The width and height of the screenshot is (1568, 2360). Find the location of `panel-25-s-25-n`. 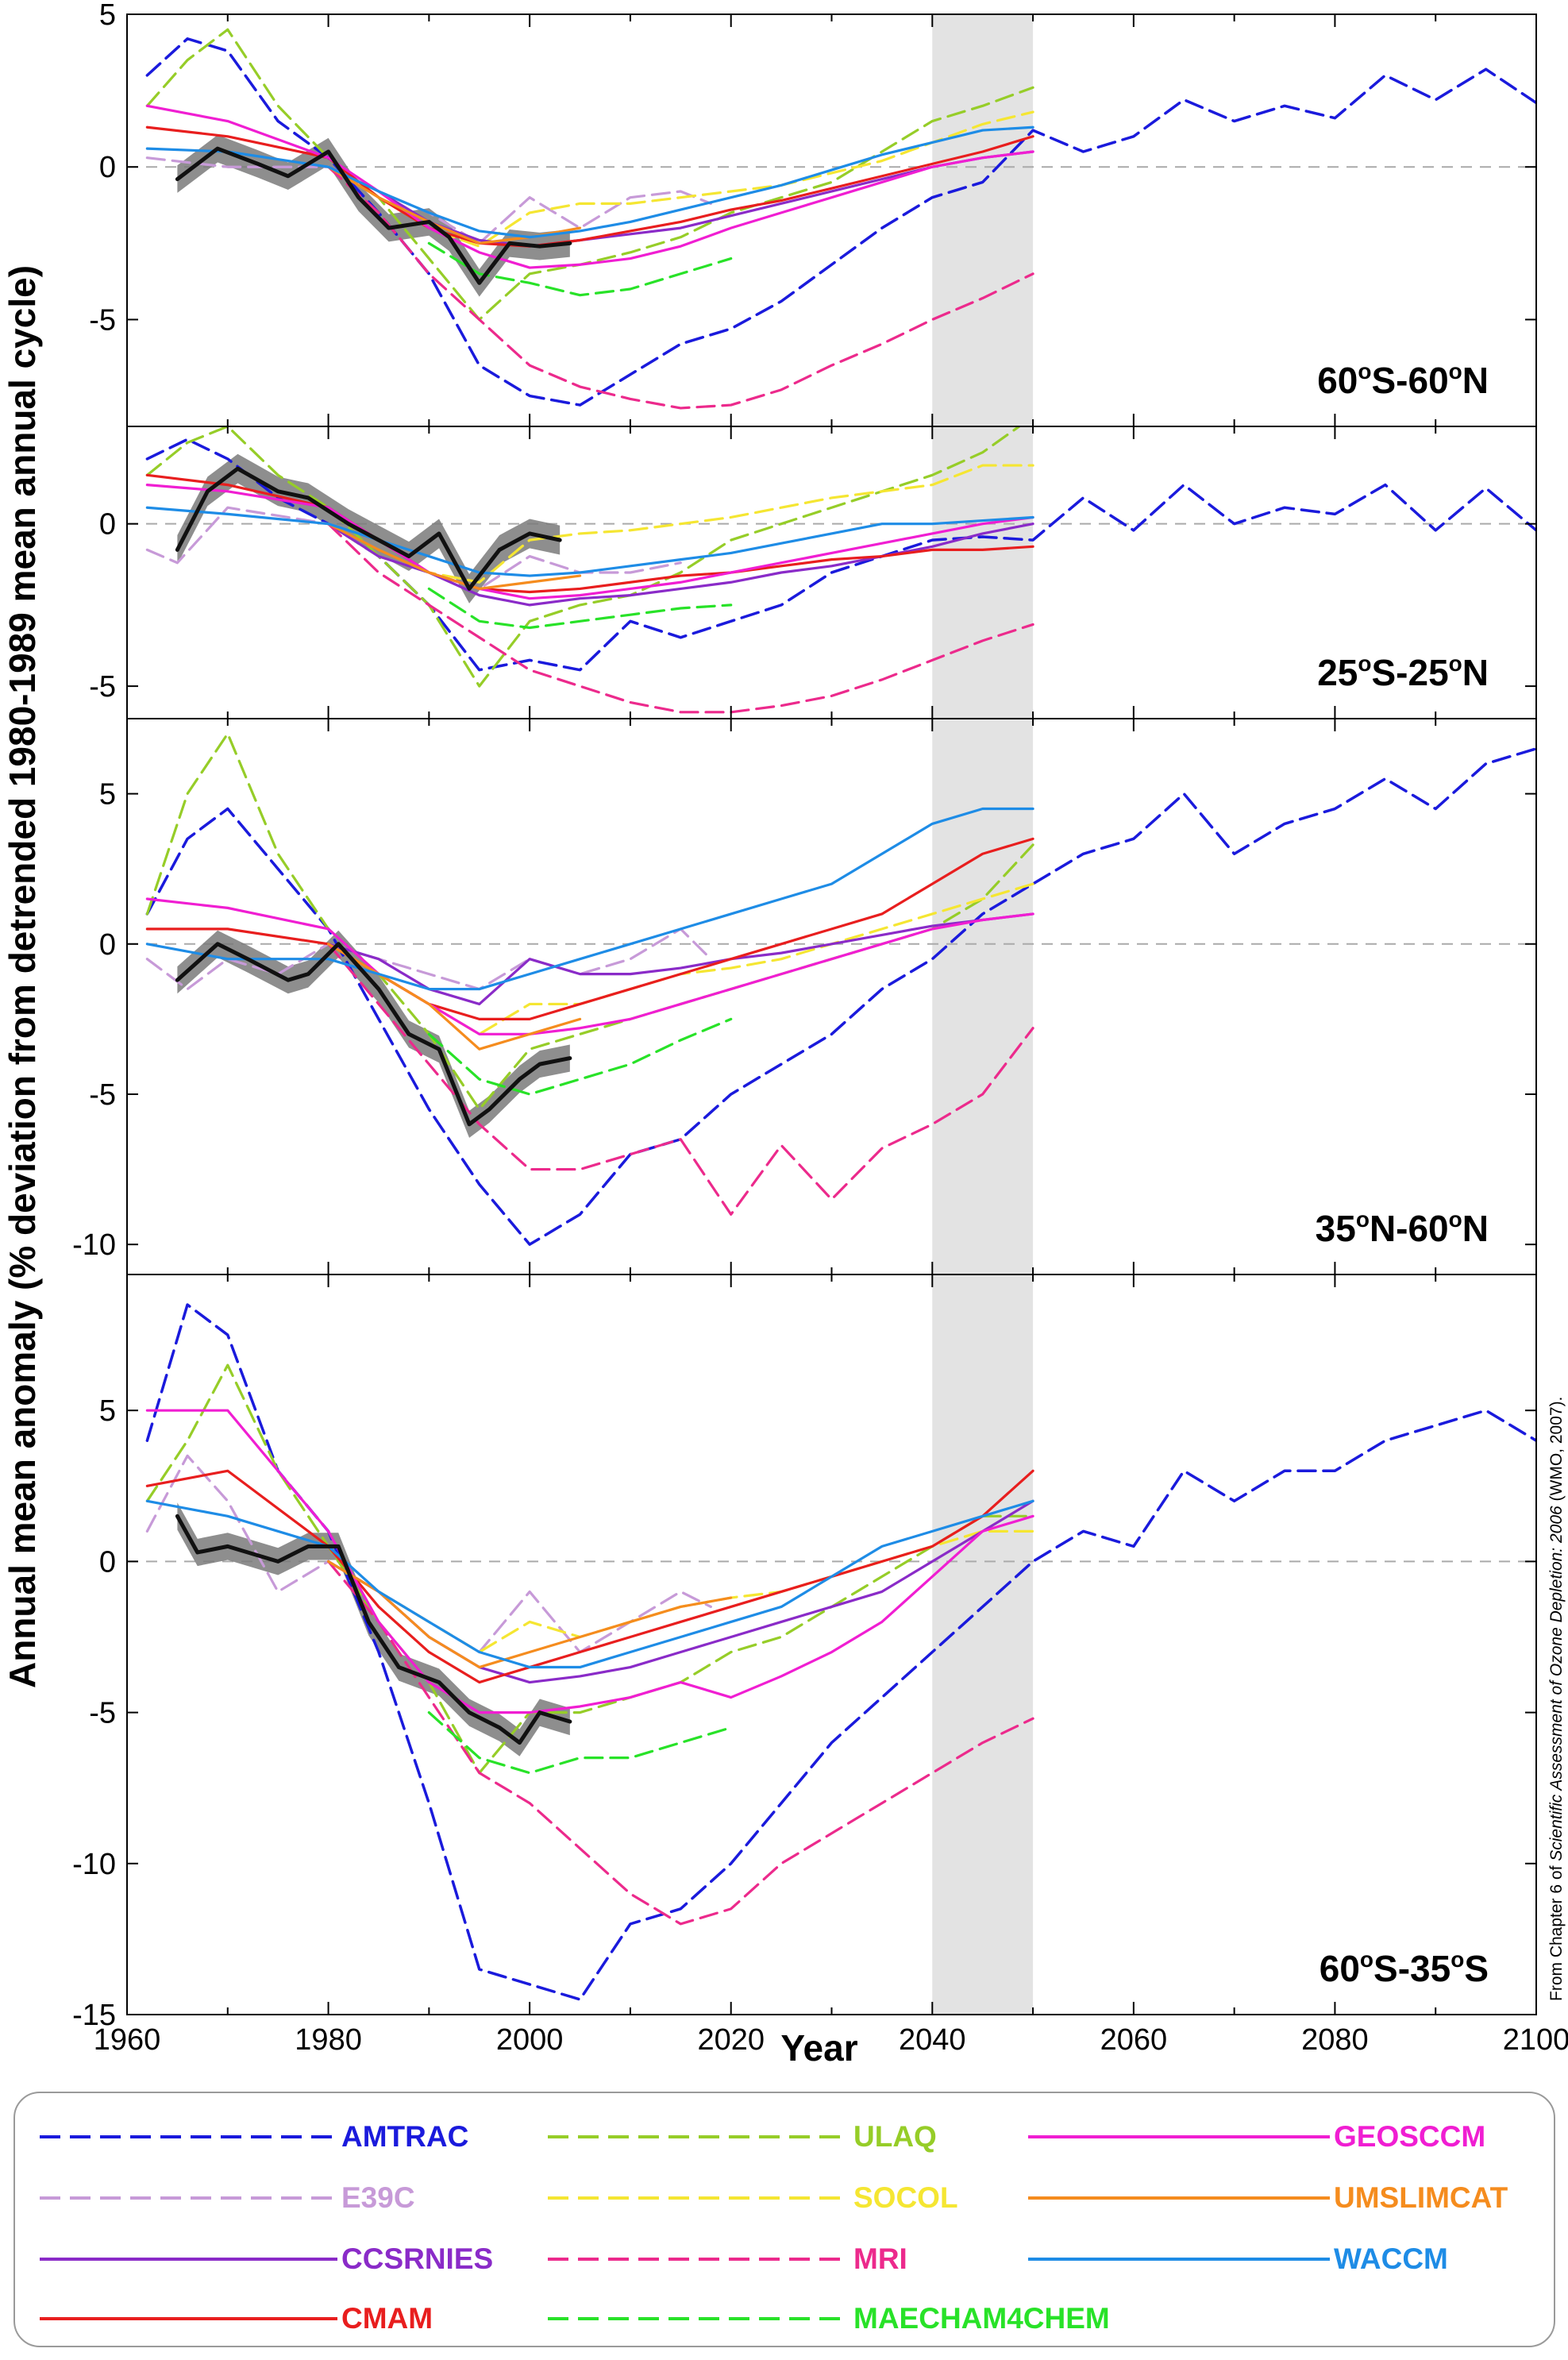

panel-25-s-25-n is located at coordinates (831, 572).